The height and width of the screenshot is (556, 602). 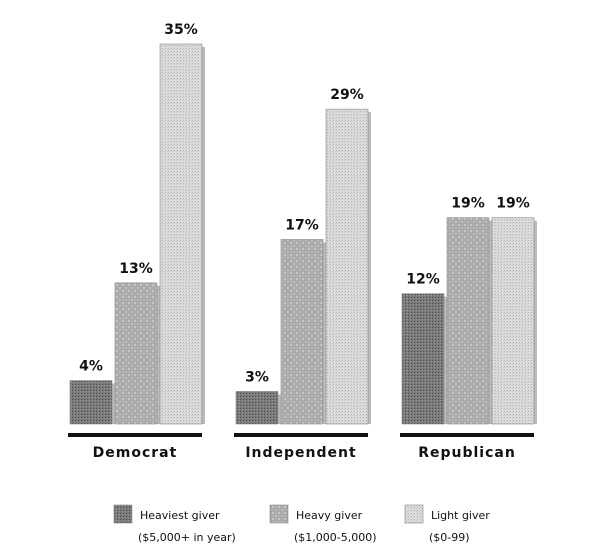 What do you see at coordinates (257, 377) in the screenshot?
I see `value-label: 3%` at bounding box center [257, 377].